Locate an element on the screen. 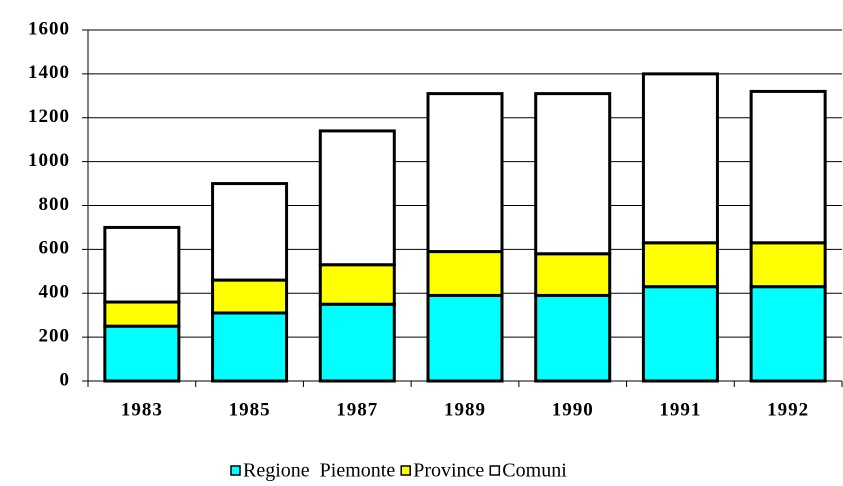  y-tick-label: 0 is located at coordinates (65, 379).